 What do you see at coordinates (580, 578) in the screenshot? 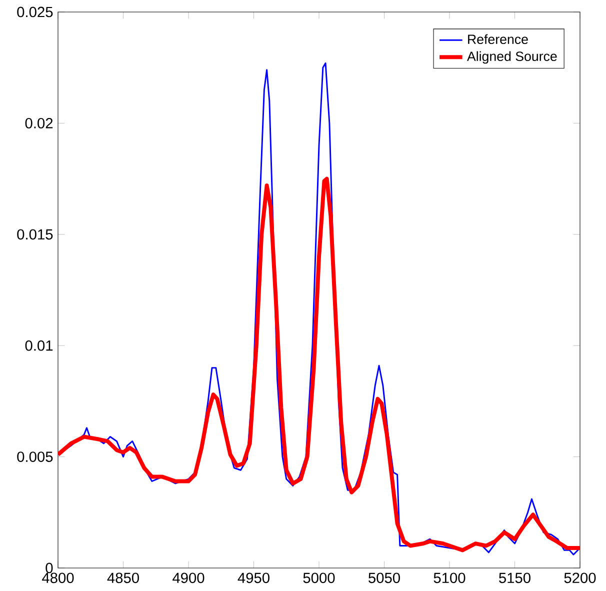
I see `x-tick-label: 5200` at bounding box center [580, 578].